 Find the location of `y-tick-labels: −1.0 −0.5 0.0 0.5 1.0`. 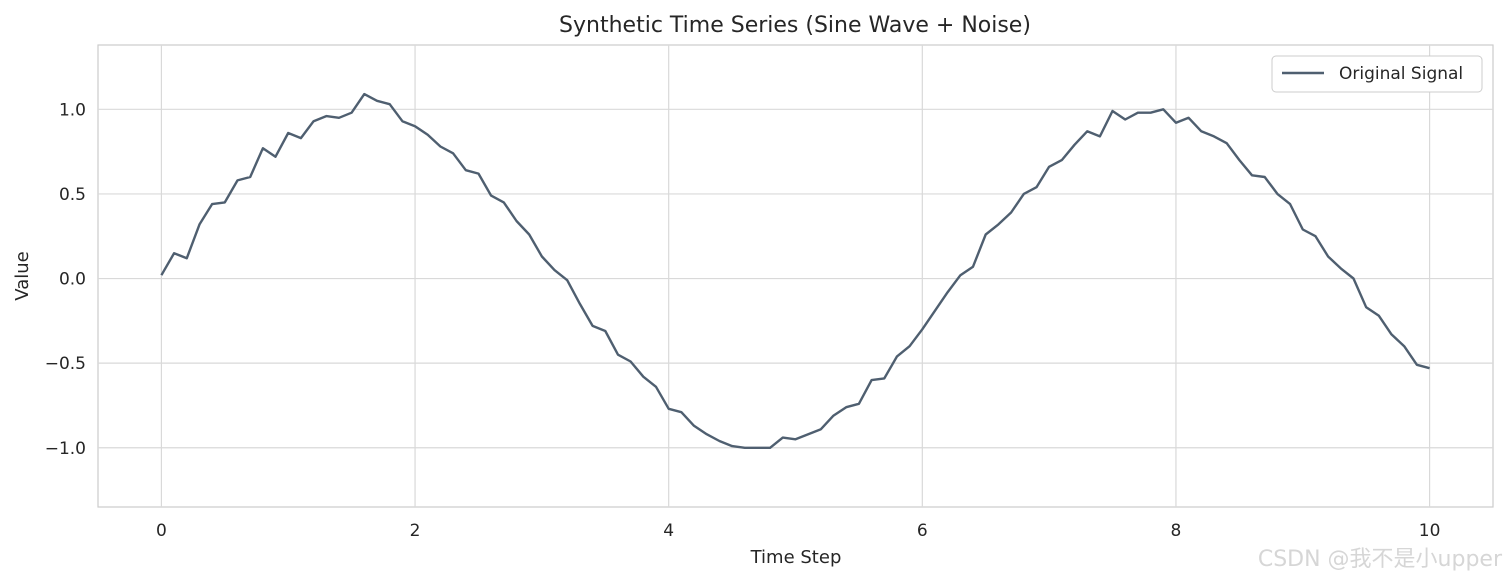

y-tick-labels: −1.0 −0.5 0.0 0.5 1.0 is located at coordinates (65, 279).